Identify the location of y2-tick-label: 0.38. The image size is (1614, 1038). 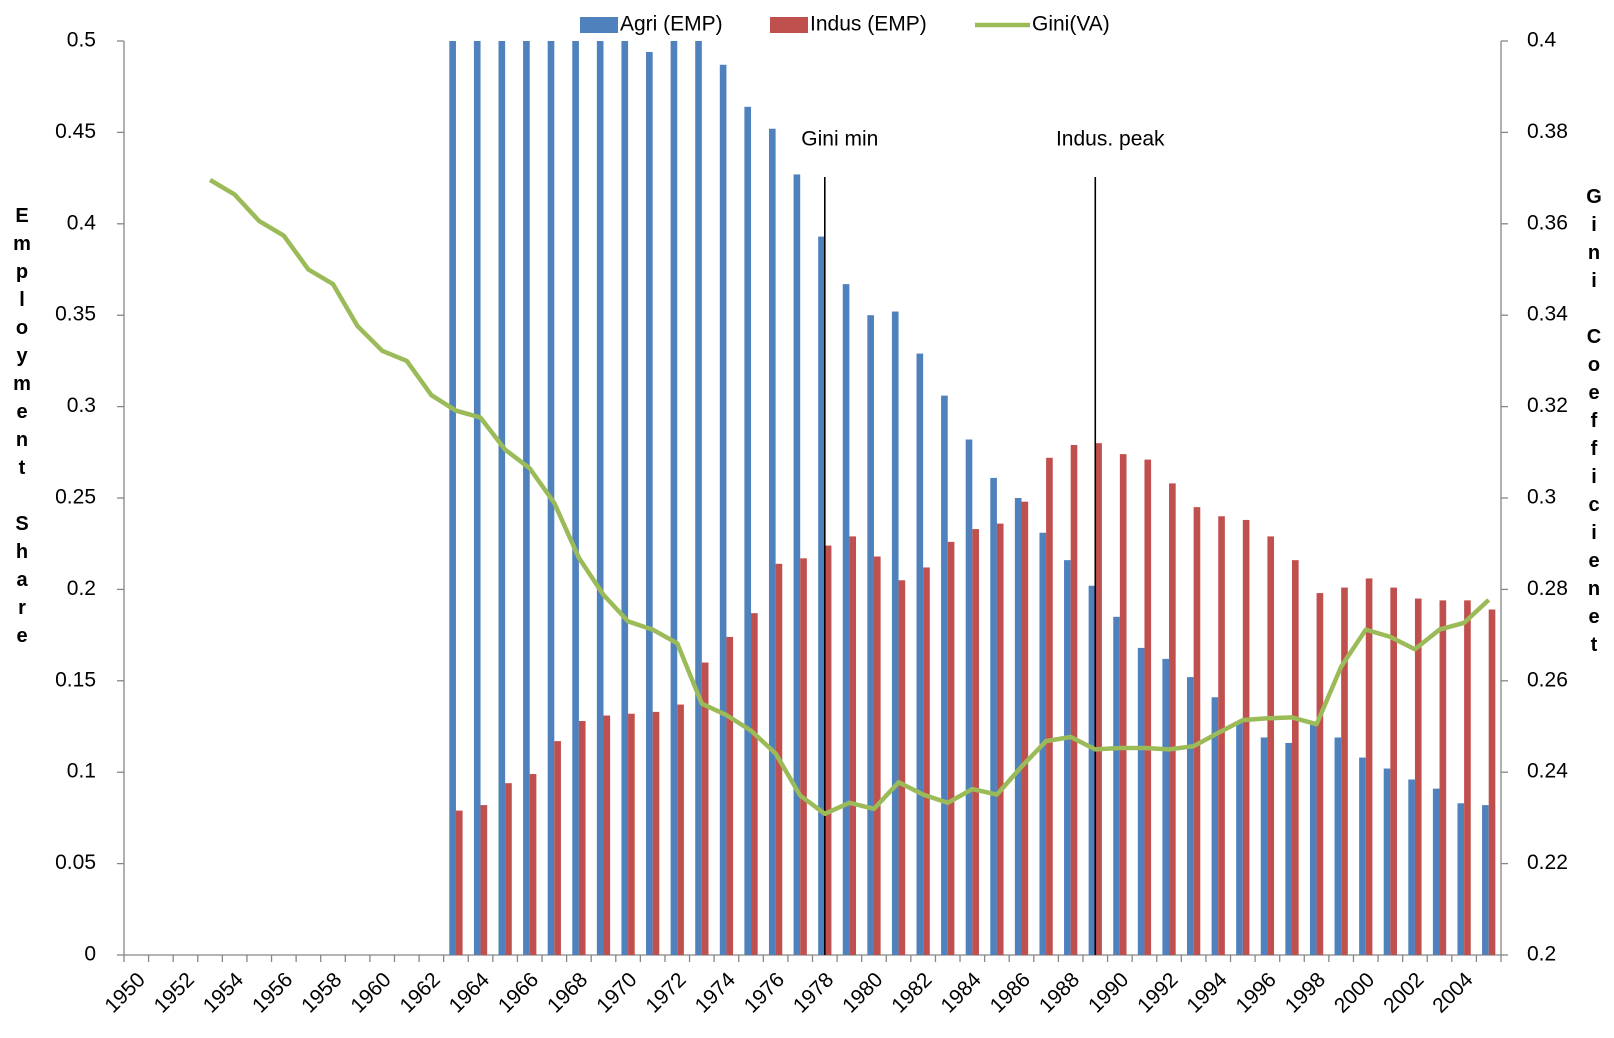
(1547, 131).